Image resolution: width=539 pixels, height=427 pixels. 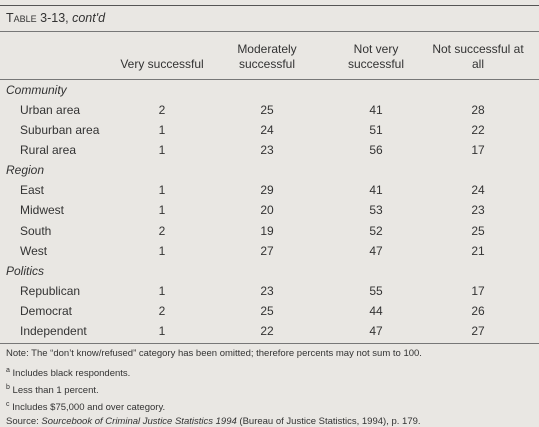 I want to click on row-label: West, so click(x=34, y=250).